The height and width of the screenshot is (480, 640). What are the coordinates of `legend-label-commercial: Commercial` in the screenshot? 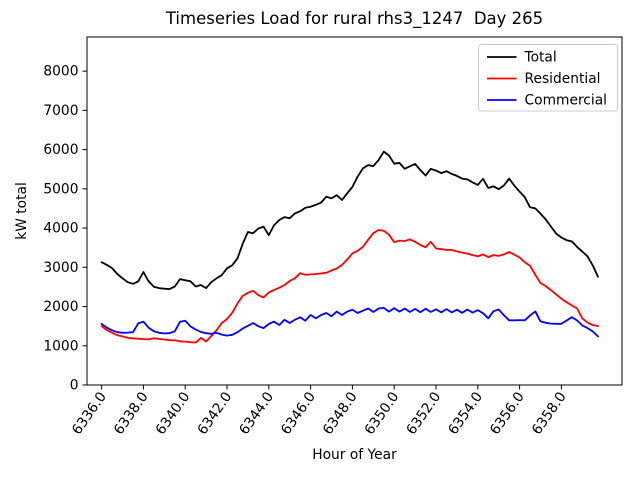 It's located at (566, 101).